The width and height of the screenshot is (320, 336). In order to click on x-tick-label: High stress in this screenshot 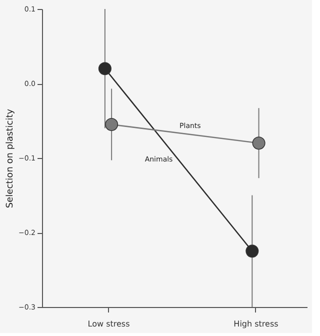, I will do `click(256, 324)`.